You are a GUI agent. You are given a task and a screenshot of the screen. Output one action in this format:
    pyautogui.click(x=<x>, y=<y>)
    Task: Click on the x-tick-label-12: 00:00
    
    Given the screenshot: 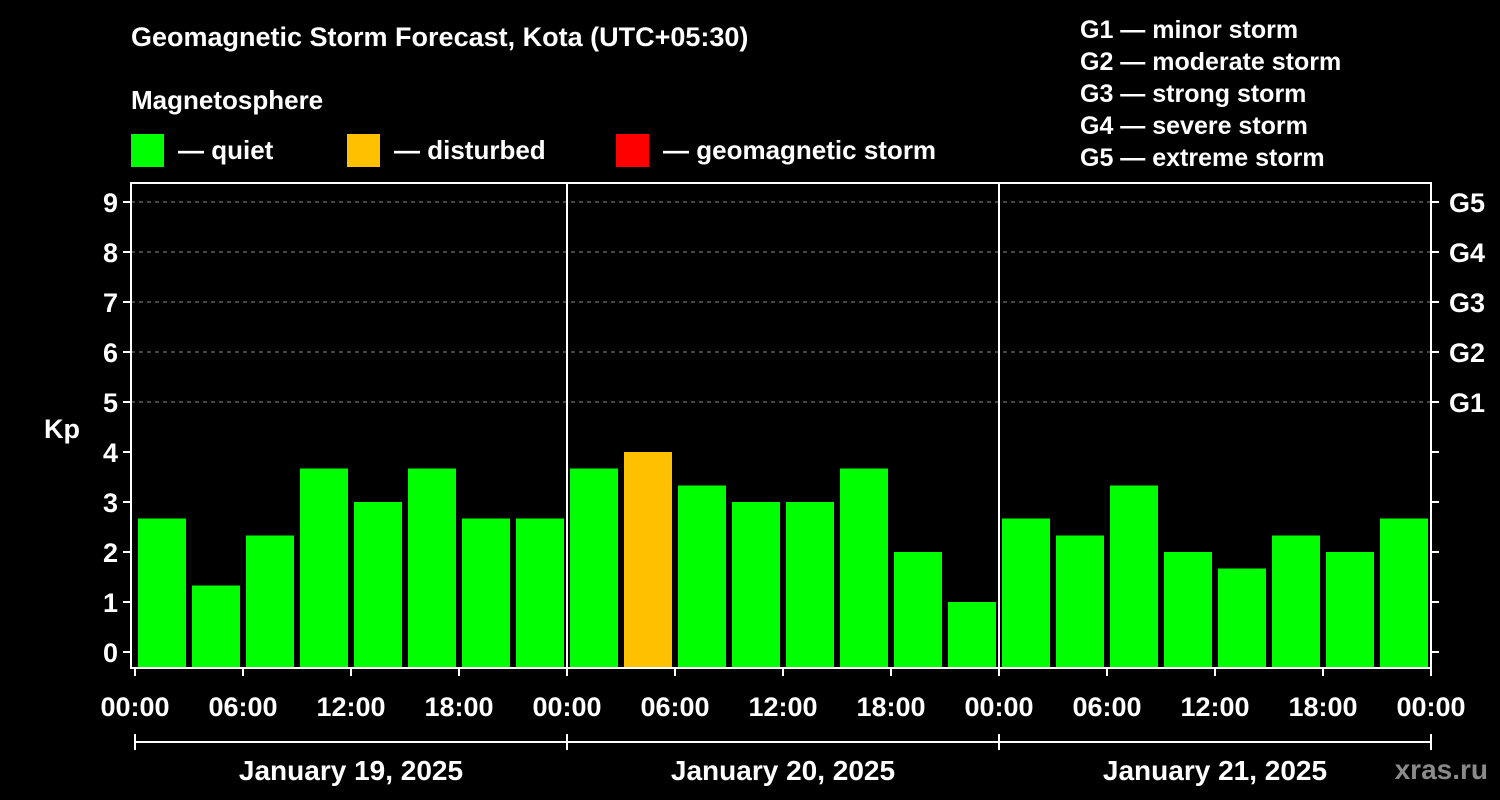 What is the action you would take?
    pyautogui.click(x=1430, y=707)
    